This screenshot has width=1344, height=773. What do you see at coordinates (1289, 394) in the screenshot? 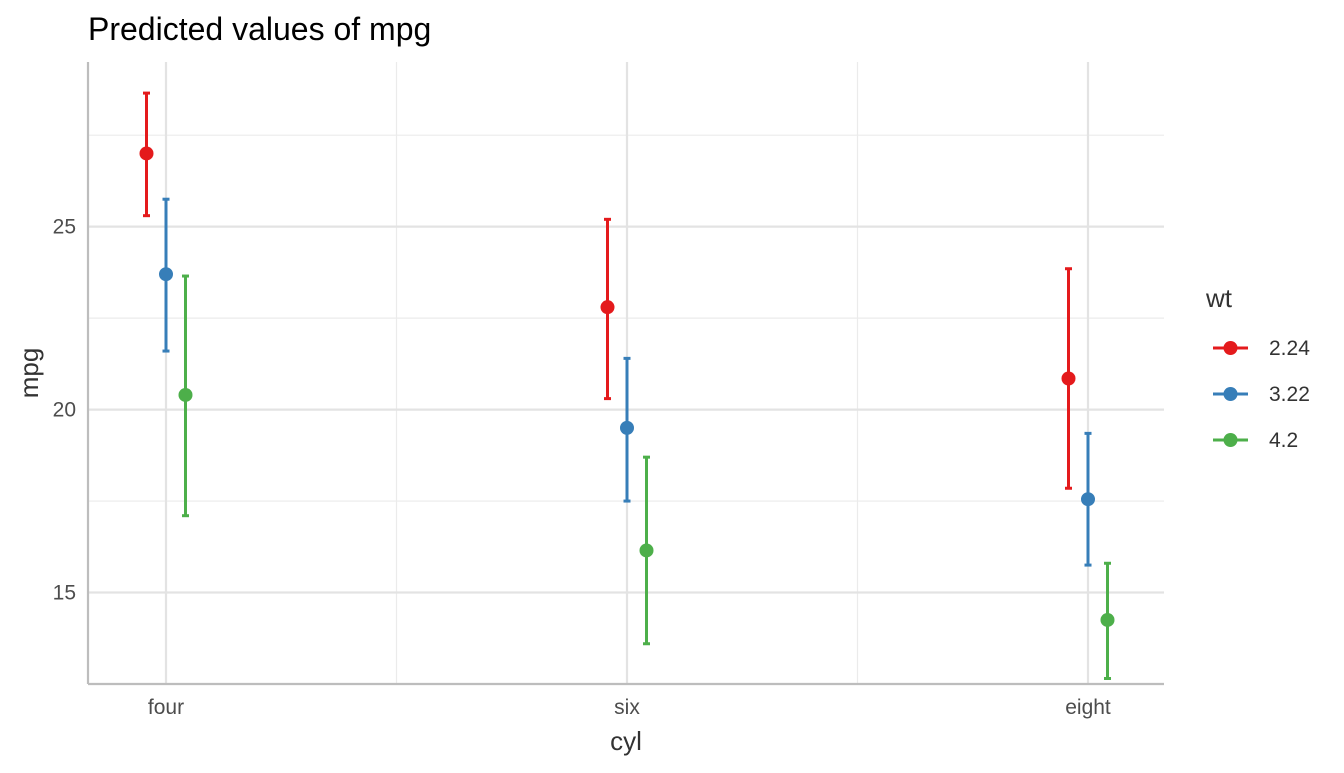
I see `legend-label: 3.22` at bounding box center [1289, 394].